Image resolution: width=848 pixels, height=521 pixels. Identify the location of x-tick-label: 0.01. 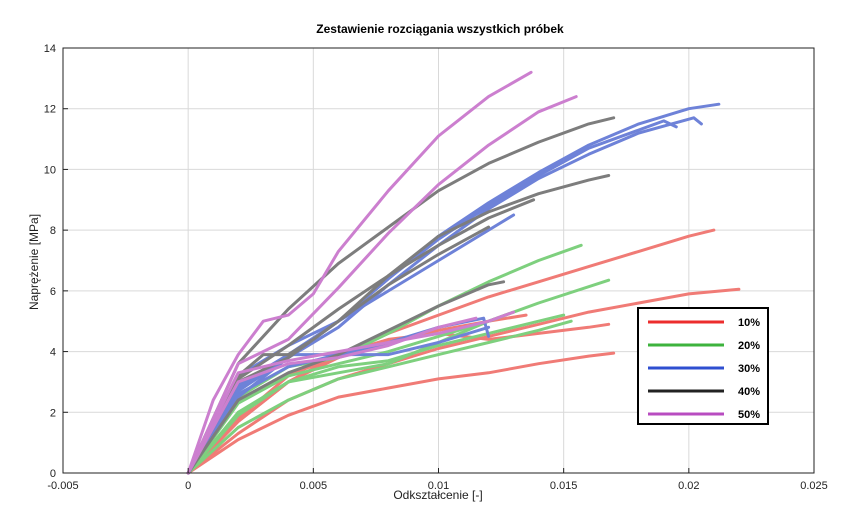
(438, 486).